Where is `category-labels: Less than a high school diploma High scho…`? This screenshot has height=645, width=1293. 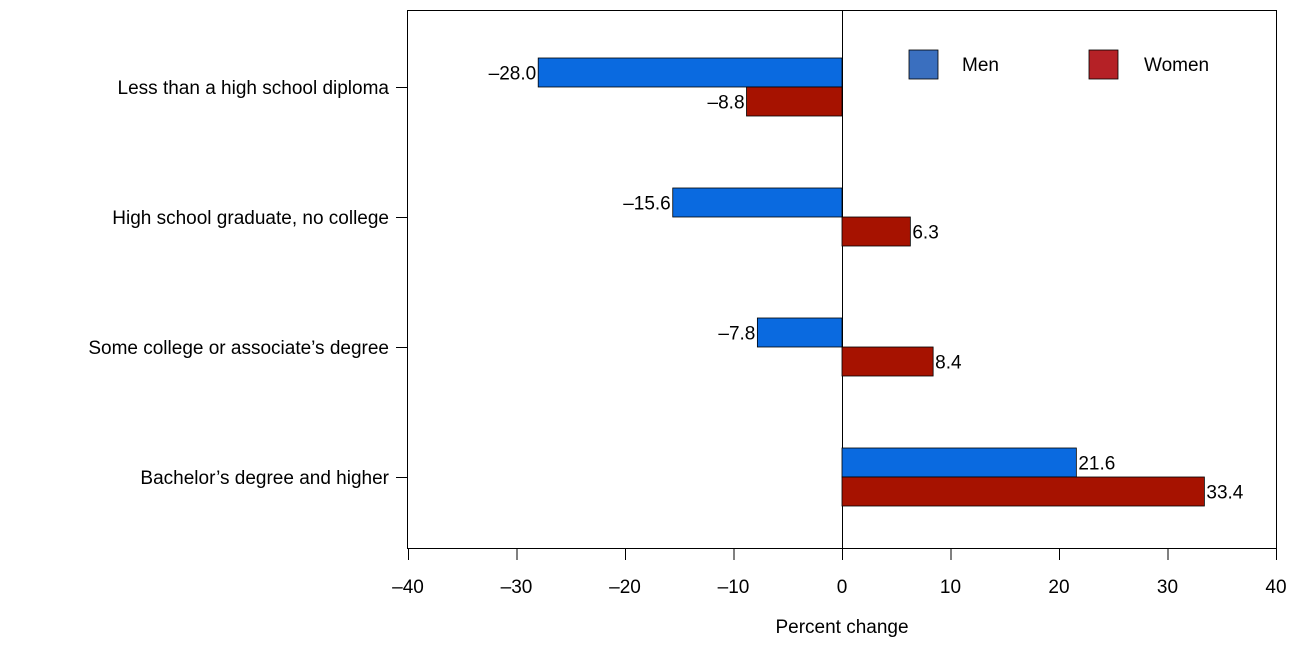
category-labels: Less than a high school diploma High scho… is located at coordinates (238, 283).